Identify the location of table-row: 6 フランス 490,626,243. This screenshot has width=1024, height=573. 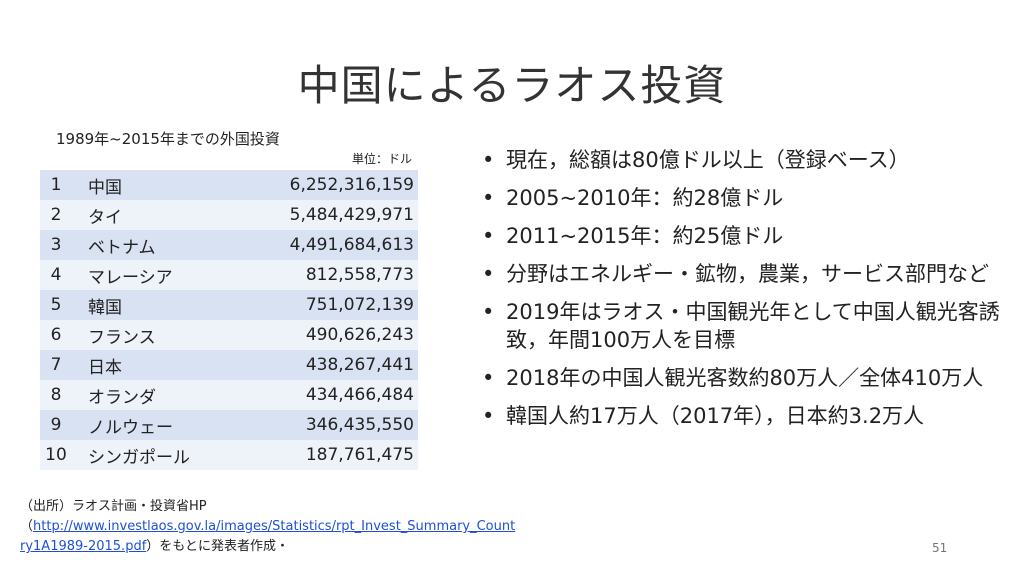
(229, 335).